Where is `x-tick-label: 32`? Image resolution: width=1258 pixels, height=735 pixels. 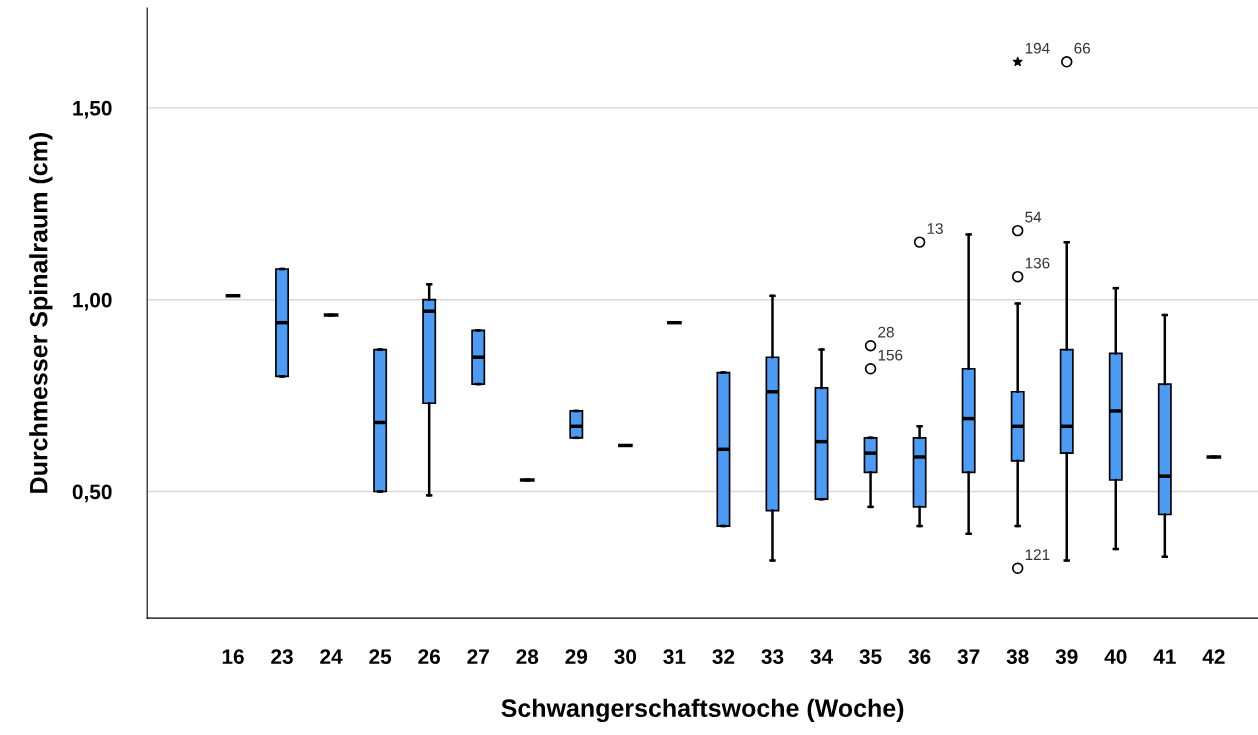
x-tick-label: 32 is located at coordinates (723, 657).